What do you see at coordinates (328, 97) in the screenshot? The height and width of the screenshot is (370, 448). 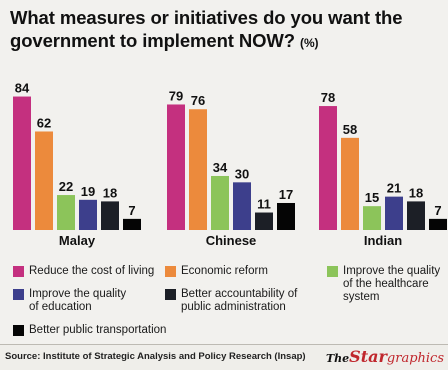 I see `data-label-indian-1: 78` at bounding box center [328, 97].